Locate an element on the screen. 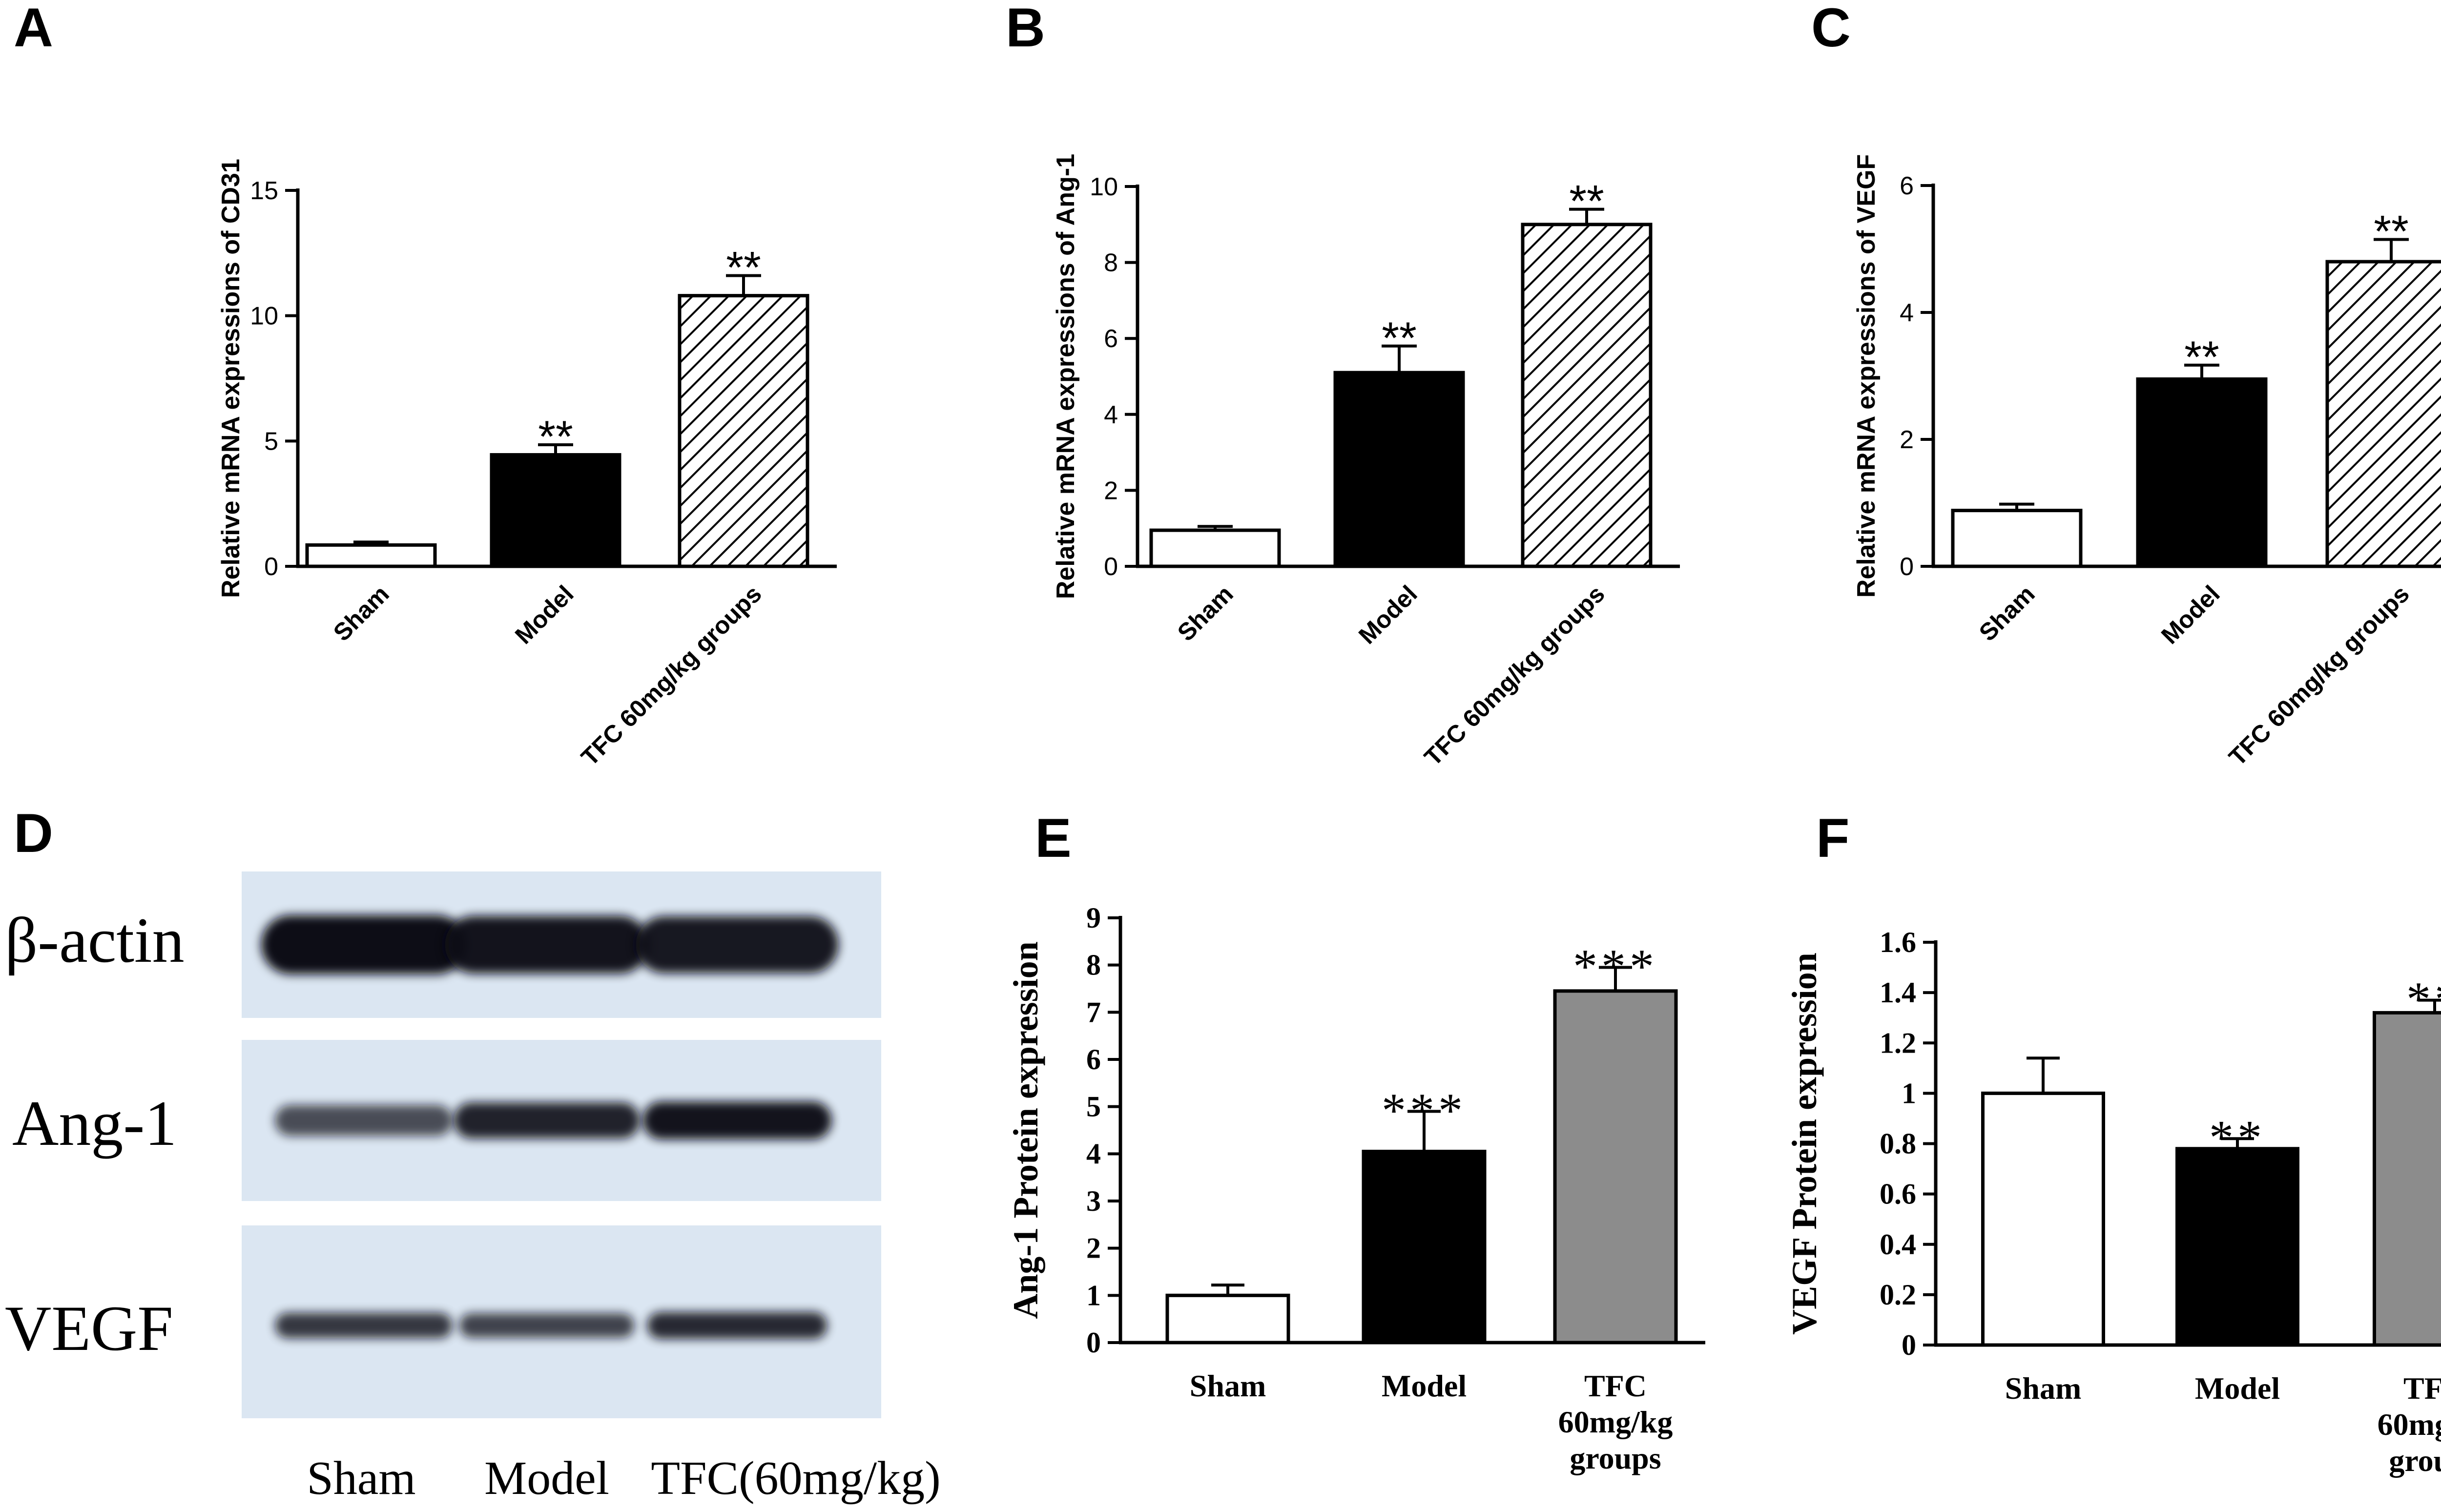 The height and width of the screenshot is (1512, 2441). panel-letter-c: C is located at coordinates (1831, 29).